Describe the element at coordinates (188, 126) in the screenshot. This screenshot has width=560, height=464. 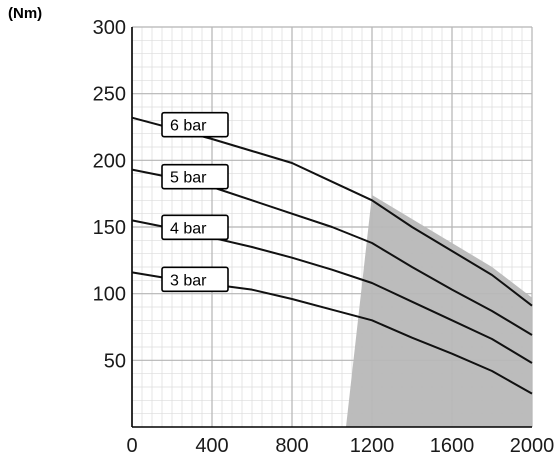
I see `series-label: 6 bar` at that location.